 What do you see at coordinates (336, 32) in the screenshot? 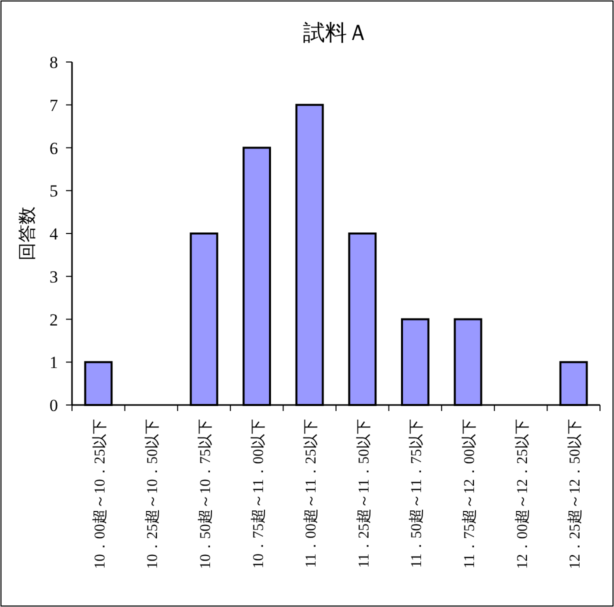
I see `title: 試料Ａ` at bounding box center [336, 32].